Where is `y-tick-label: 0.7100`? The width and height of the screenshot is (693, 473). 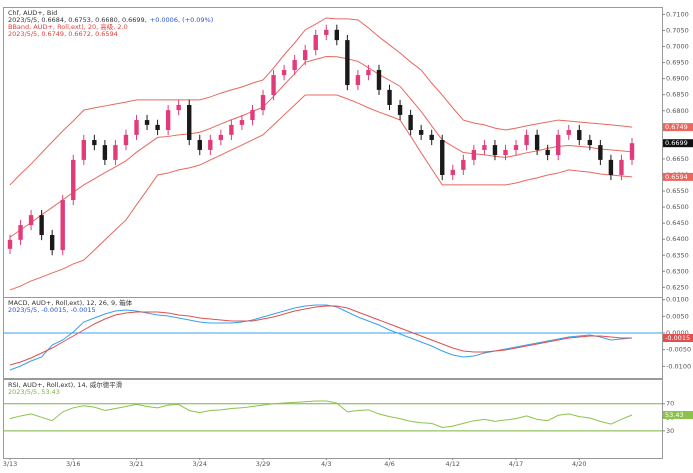 y-tick-label: 0.7100 is located at coordinates (677, 14).